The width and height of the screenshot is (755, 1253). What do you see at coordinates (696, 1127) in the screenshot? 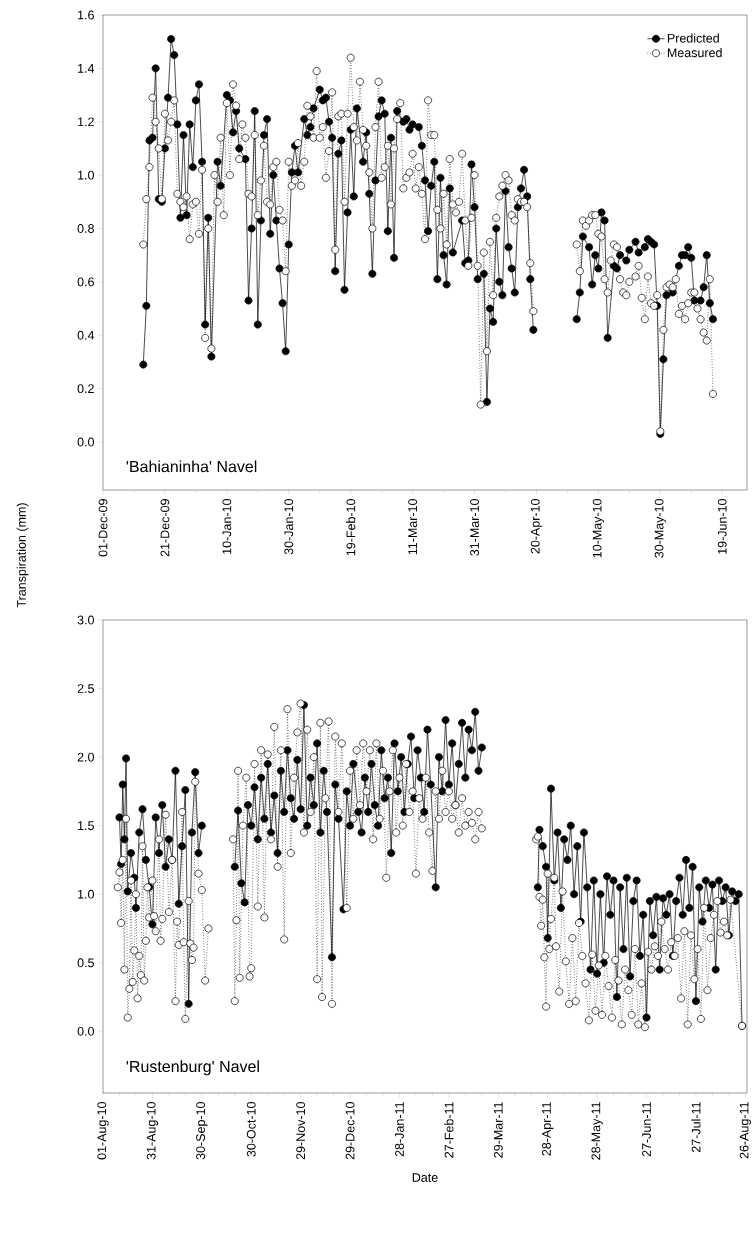
I see `x-tick-label: 27-Jul-11` at bounding box center [696, 1127].